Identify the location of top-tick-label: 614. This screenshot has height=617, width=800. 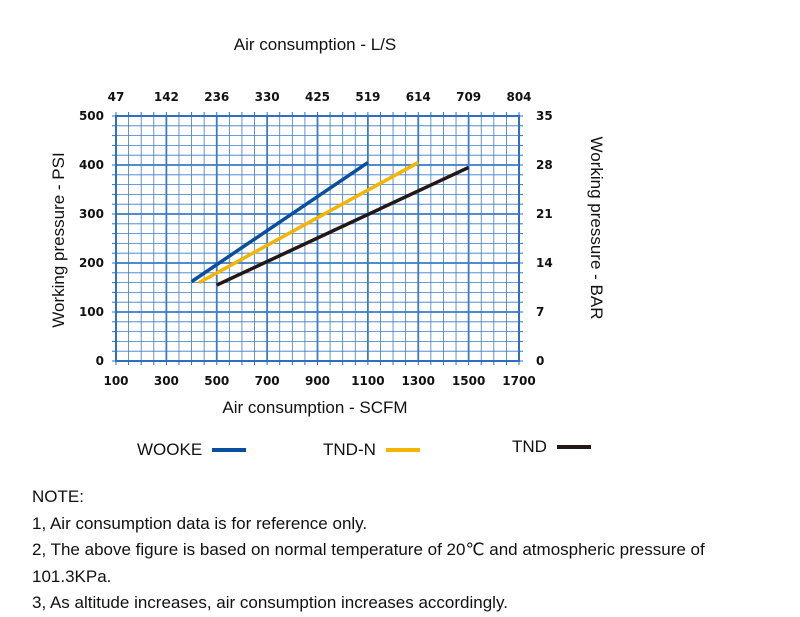
(418, 97).